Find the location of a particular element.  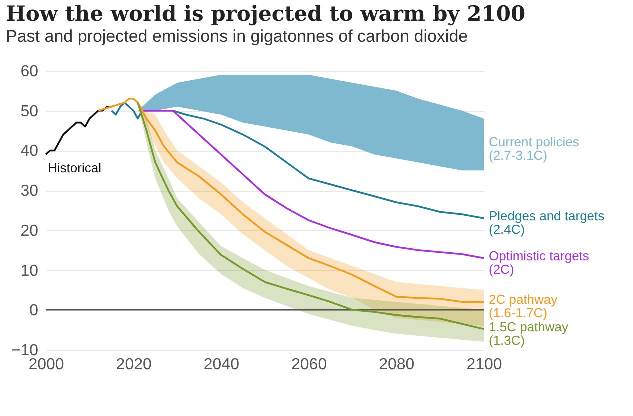

series-label: Historical is located at coordinates (75, 168).